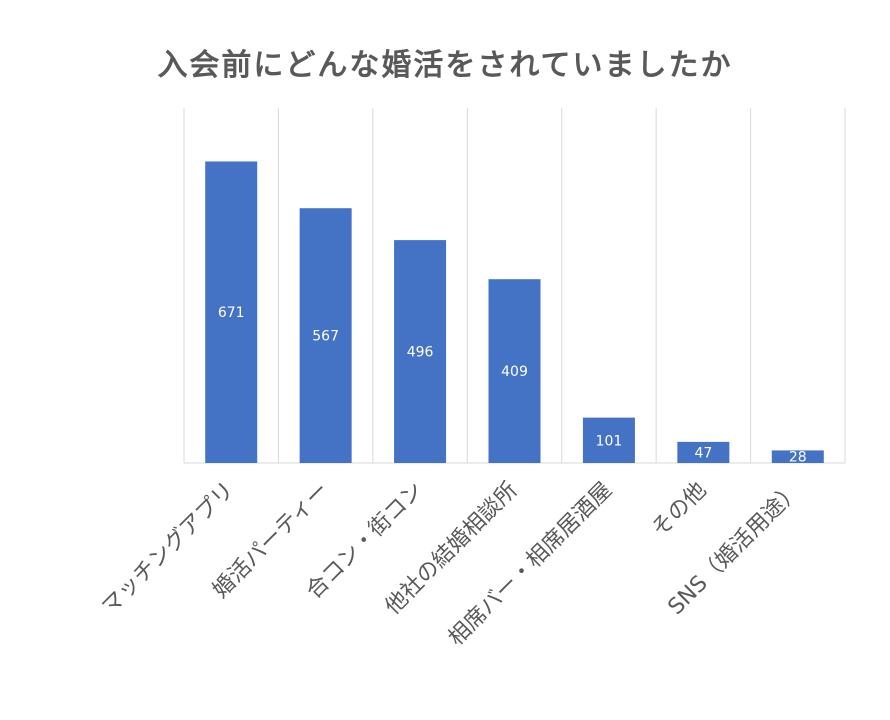 This screenshot has height=720, width=890. I want to click on value-labels-layer: 671 567 496 409 101 47 28, so click(512, 385).